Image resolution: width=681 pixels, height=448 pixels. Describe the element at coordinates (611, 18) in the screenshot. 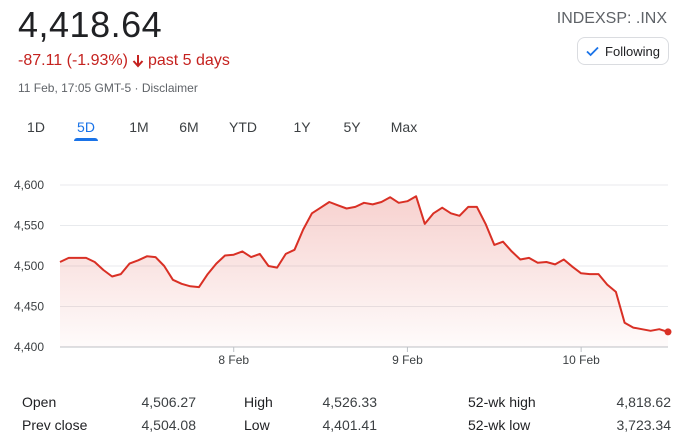

I see `ticker-symbol: INDEXSP: .INX` at that location.